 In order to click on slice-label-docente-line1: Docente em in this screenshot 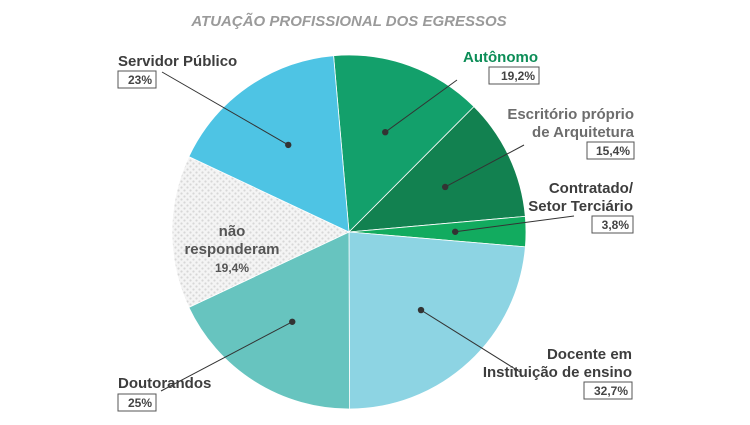, I will do `click(589, 354)`.